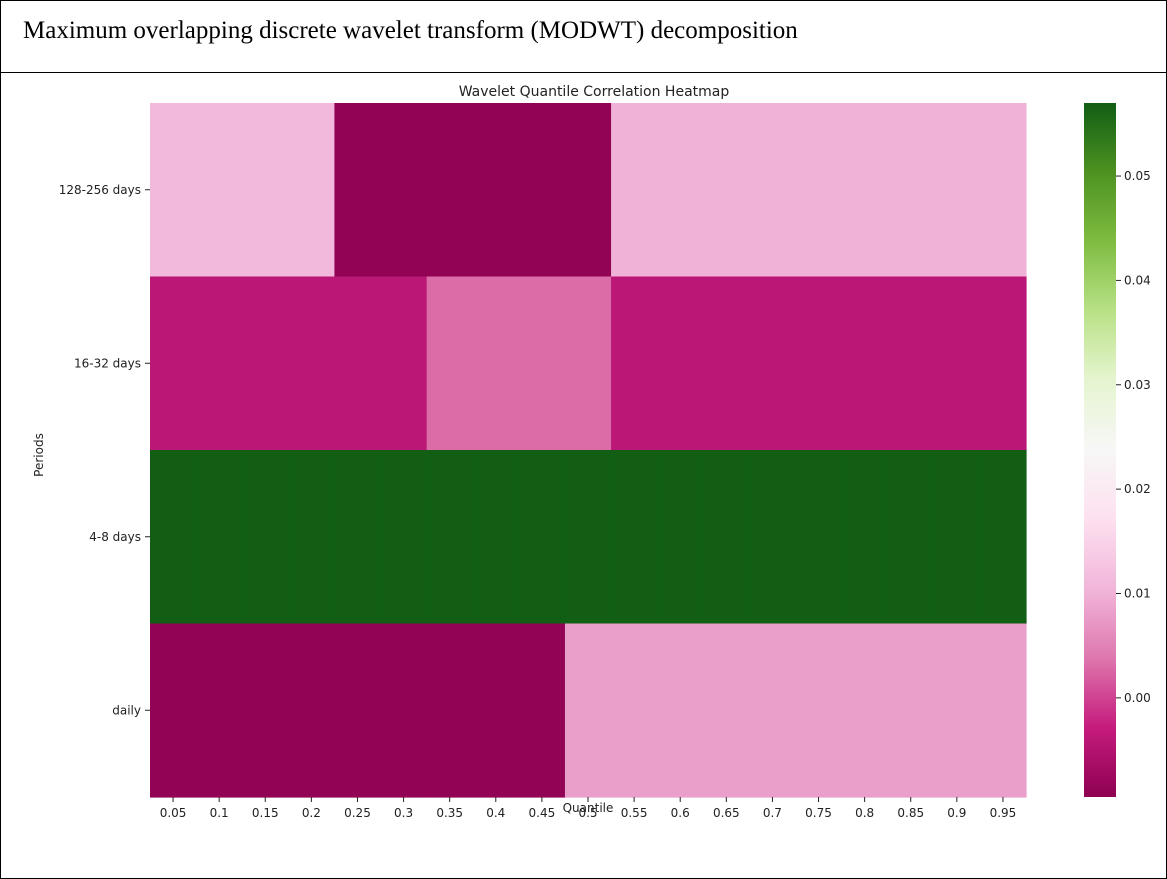 The height and width of the screenshot is (879, 1167). What do you see at coordinates (1003, 813) in the screenshot?
I see `x-tick-label: 0.95` at bounding box center [1003, 813].